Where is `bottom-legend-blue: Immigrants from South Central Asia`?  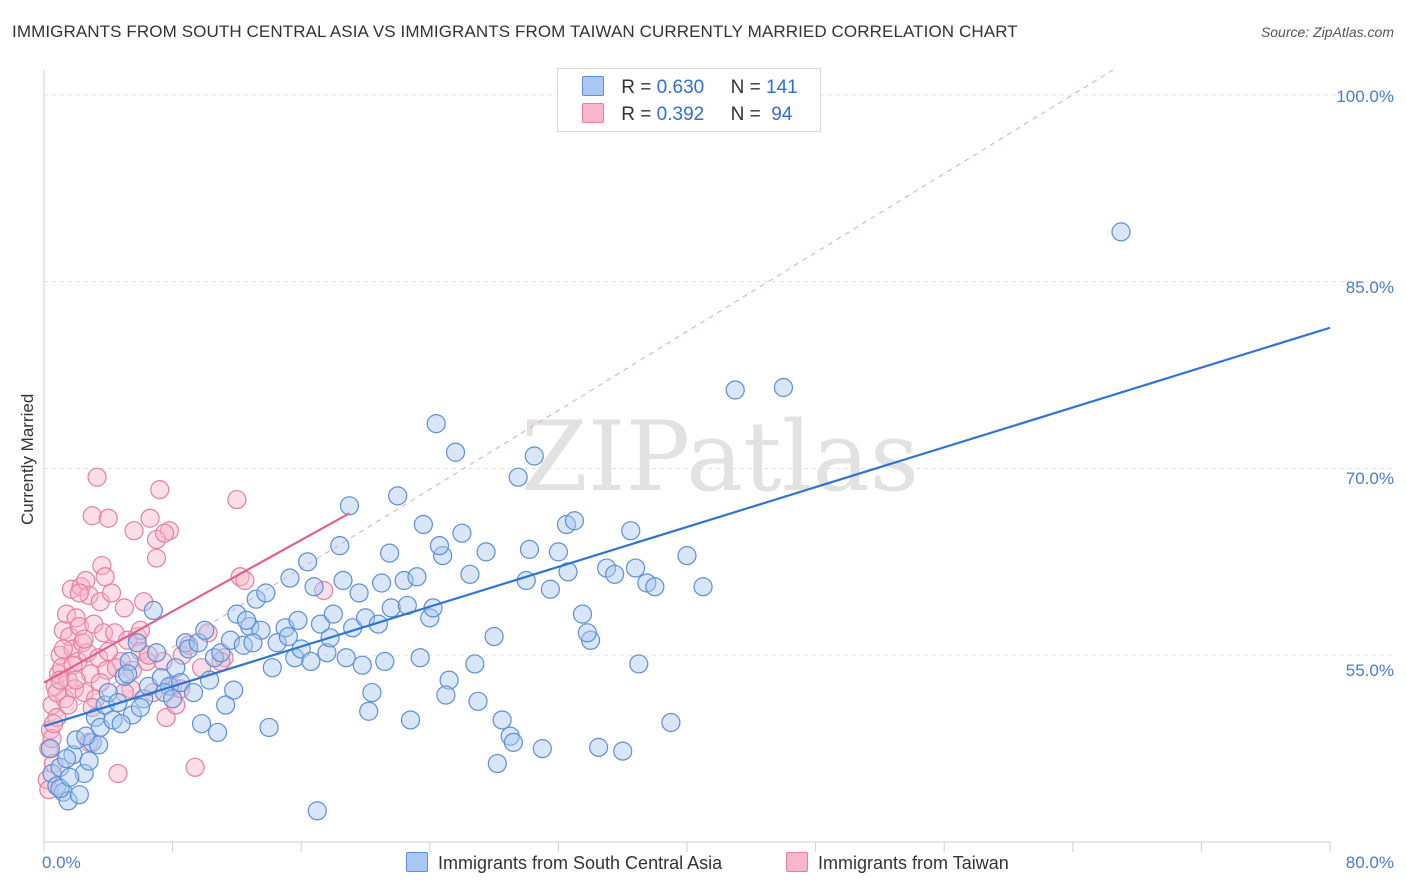
bottom-legend-blue: Immigrants from South Central Asia is located at coordinates (564, 863).